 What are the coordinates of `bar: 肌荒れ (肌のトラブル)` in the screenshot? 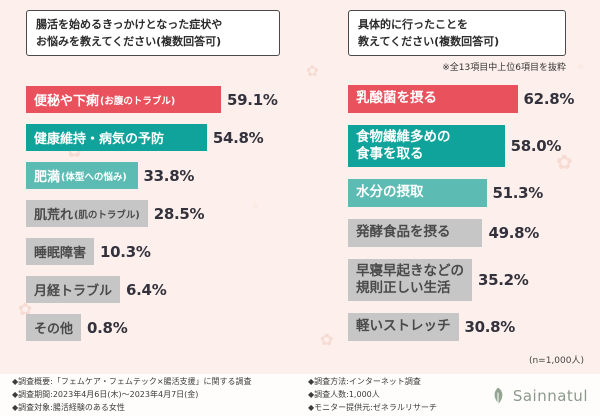 It's located at (87, 214).